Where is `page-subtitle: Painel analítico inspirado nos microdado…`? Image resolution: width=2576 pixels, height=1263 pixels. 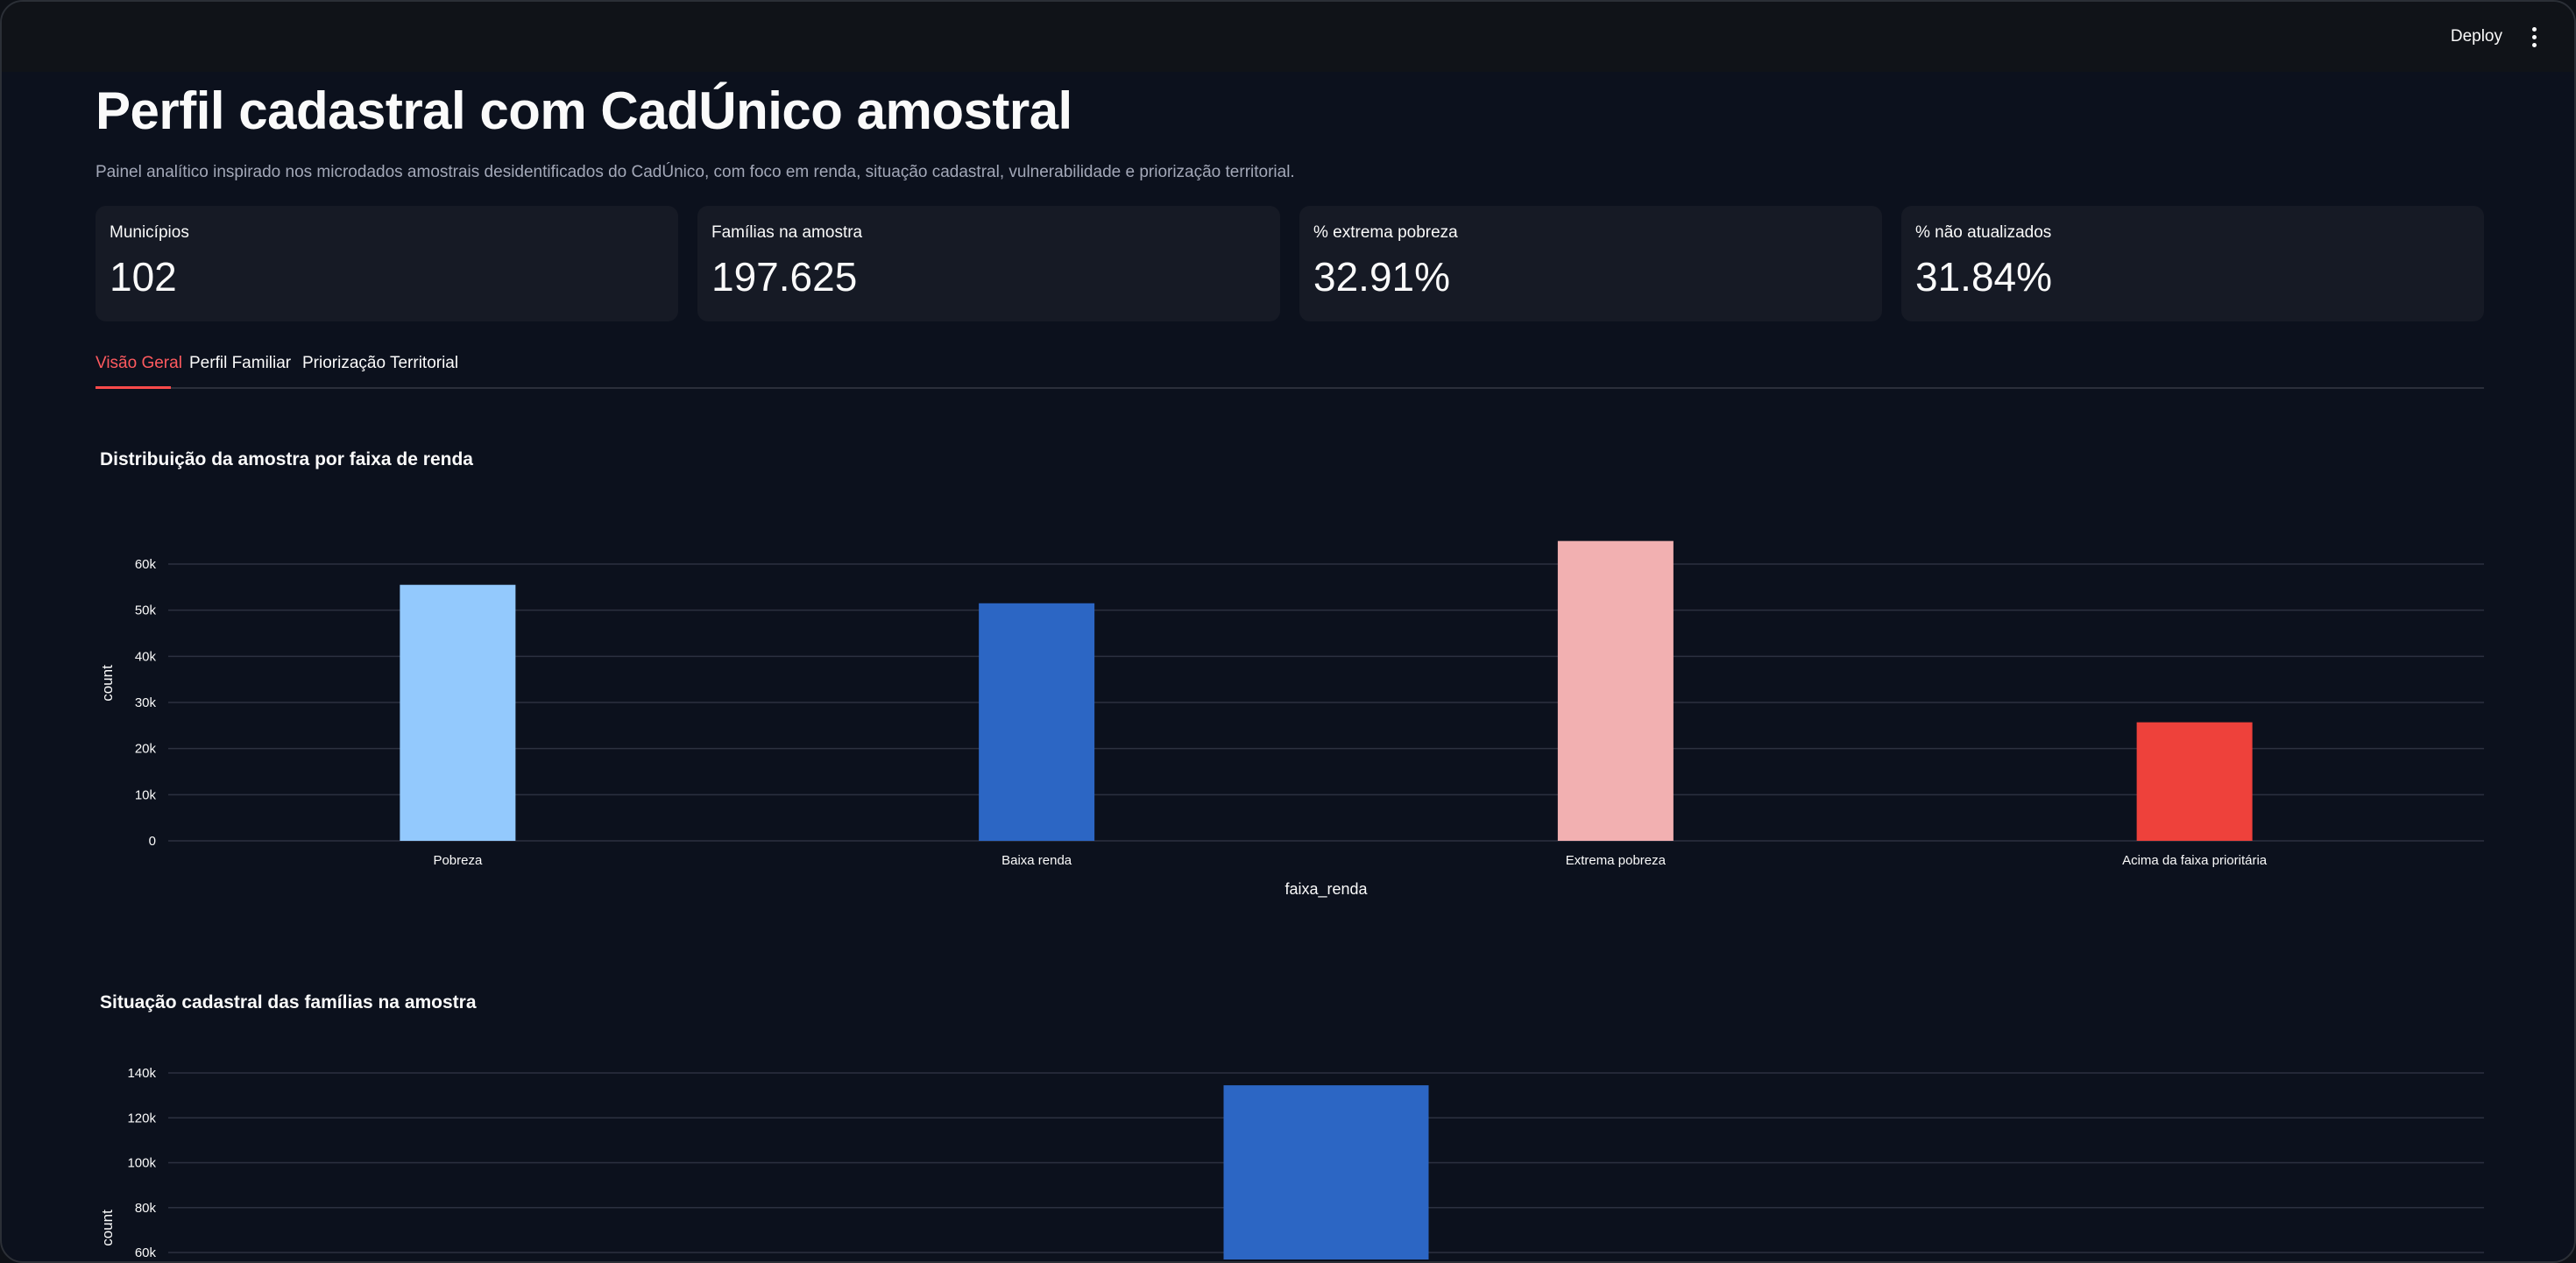
page-subtitle: Painel analítico inspirado nos microdado… is located at coordinates (695, 172).